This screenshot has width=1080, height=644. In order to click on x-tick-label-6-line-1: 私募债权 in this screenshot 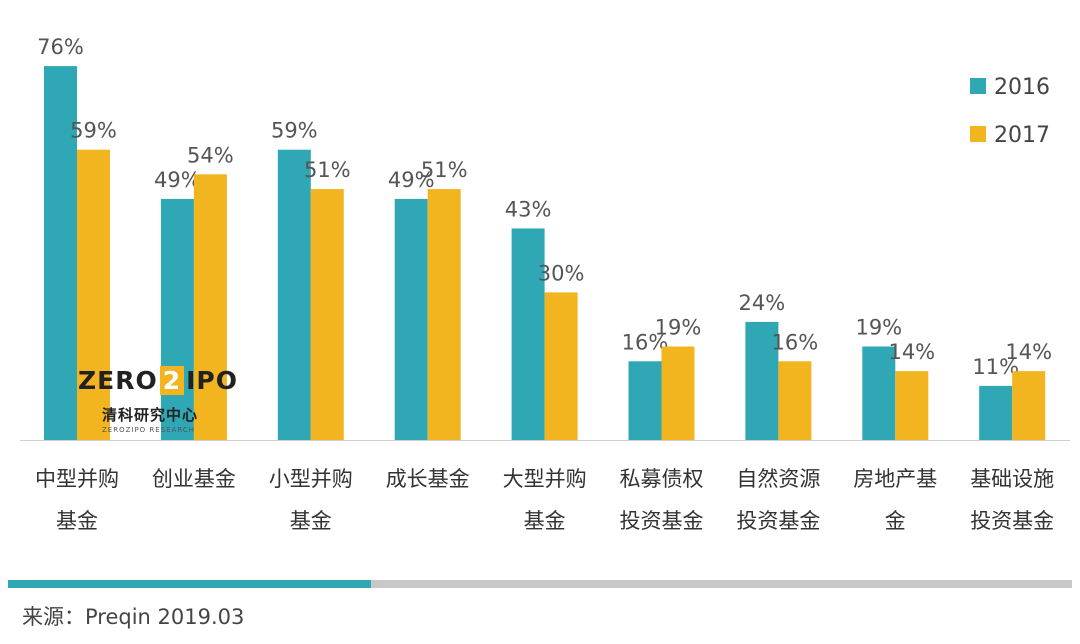, I will do `click(662, 479)`.